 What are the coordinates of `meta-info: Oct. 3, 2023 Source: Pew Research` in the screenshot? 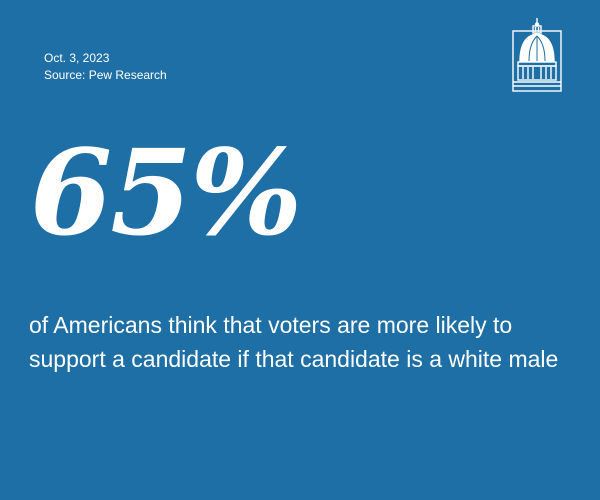 It's located at (105, 67).